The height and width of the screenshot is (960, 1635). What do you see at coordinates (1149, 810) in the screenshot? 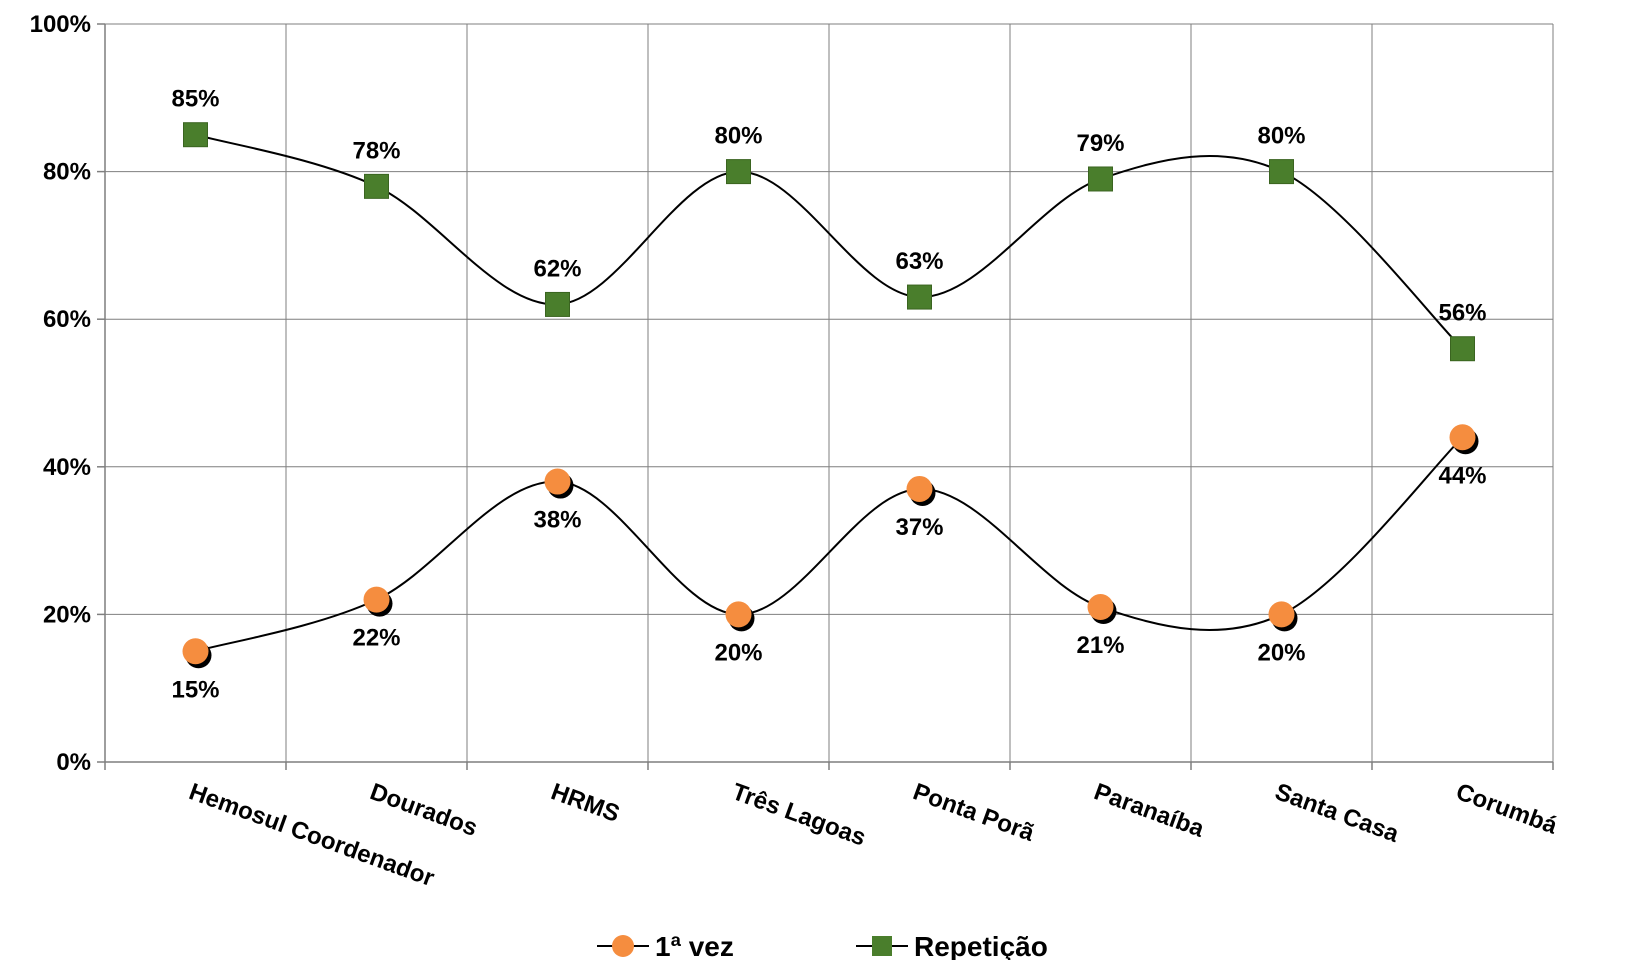
I see `x-category-label: Paranaíba` at bounding box center [1149, 810].